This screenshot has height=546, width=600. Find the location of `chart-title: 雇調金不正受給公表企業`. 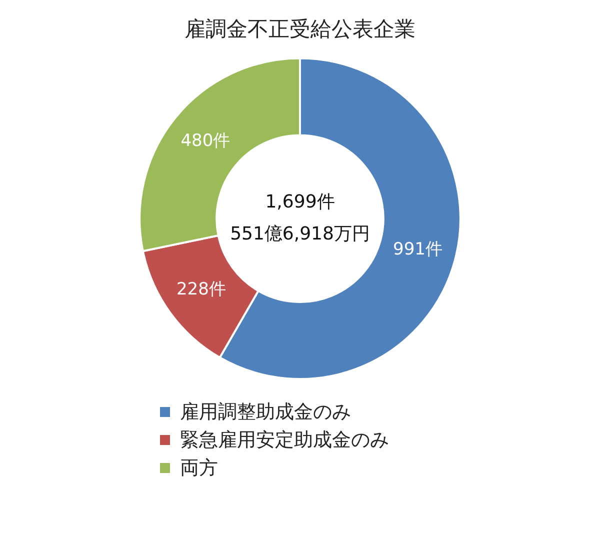

chart-title: 雇調金不正受給公表企業 is located at coordinates (300, 29).